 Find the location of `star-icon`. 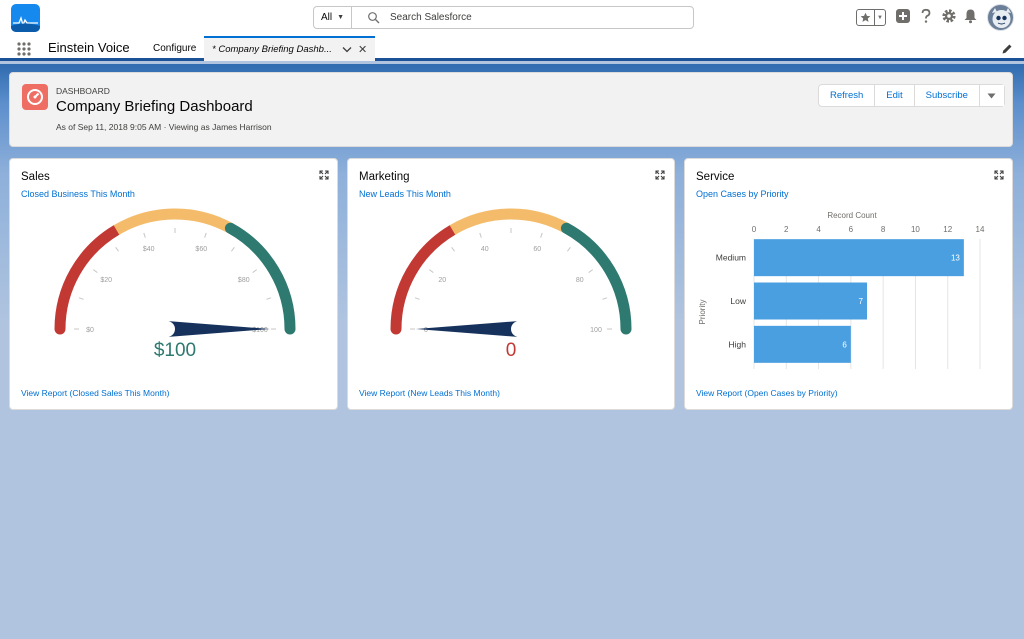

star-icon is located at coordinates (866, 17).